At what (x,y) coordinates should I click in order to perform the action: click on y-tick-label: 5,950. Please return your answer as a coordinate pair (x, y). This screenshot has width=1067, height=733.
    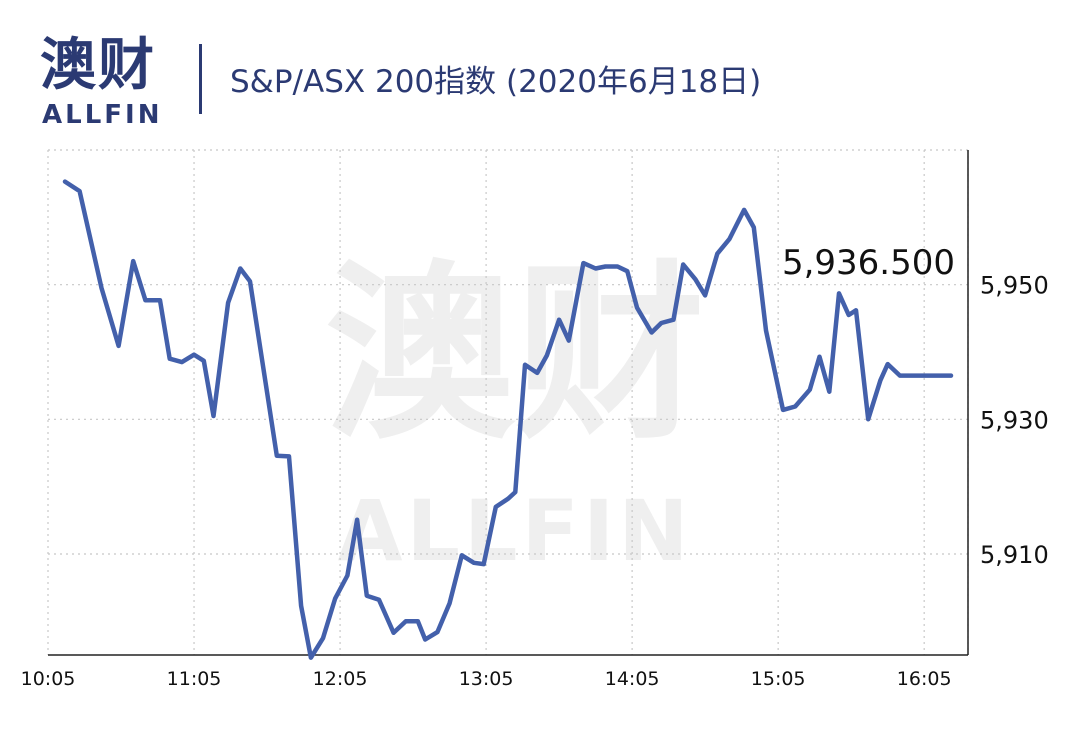
    Looking at the image, I should click on (1014, 286).